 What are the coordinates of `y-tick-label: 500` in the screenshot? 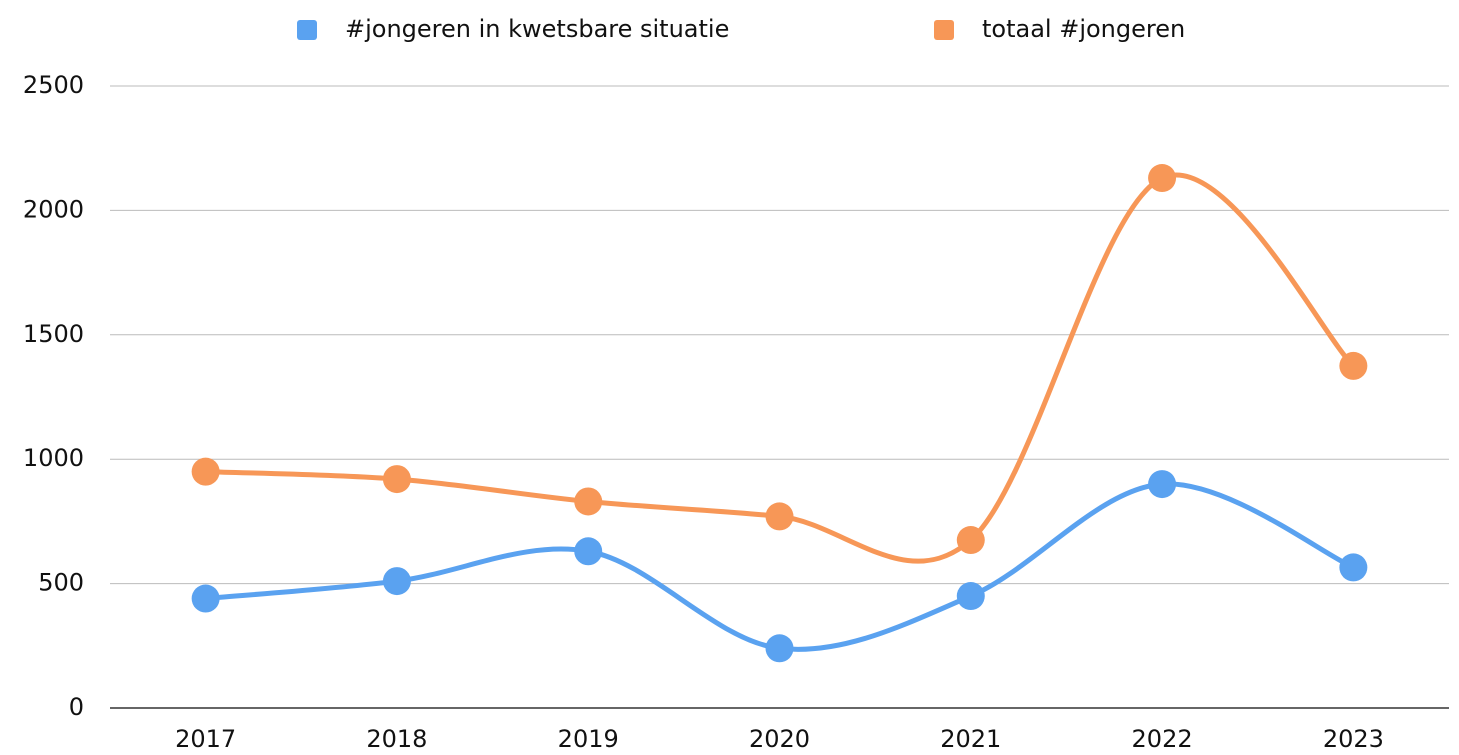 It's located at (61, 583).